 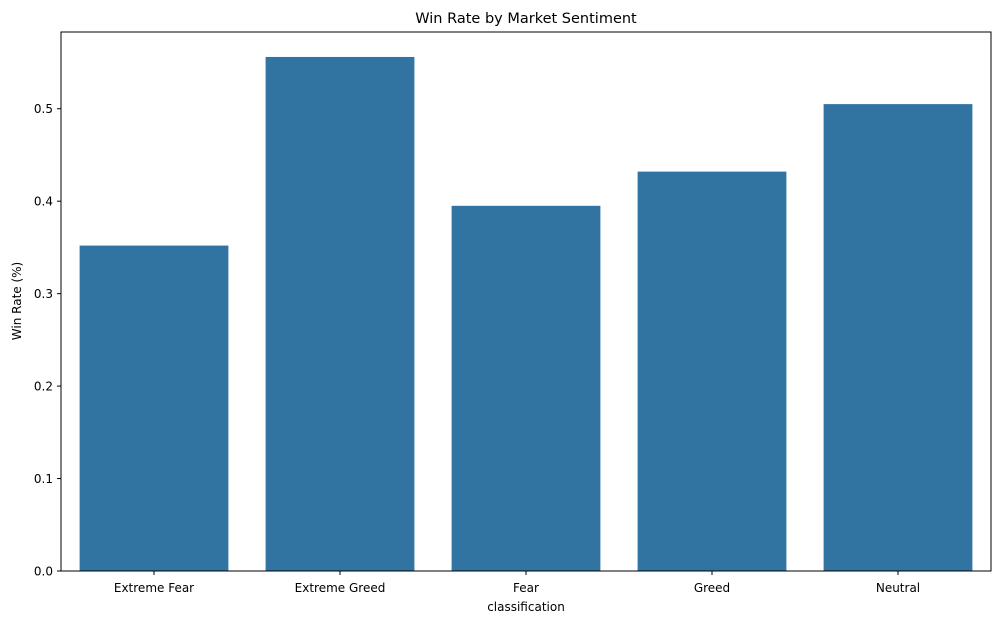 I want to click on bar-extreme-fear, so click(x=154, y=408).